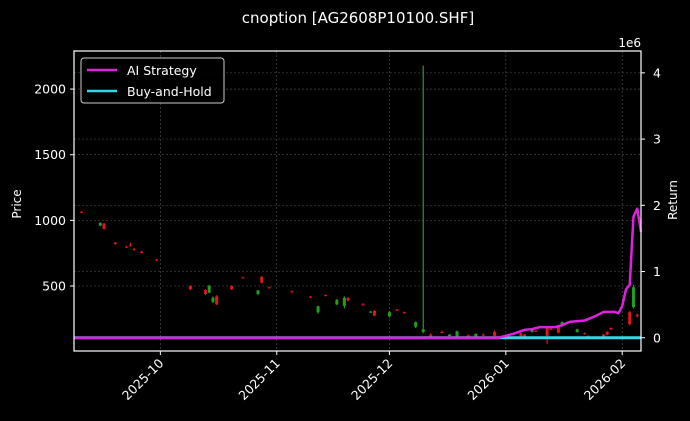 The height and width of the screenshot is (421, 690). I want to click on date-tick-label: 2026-01, so click(488, 380).